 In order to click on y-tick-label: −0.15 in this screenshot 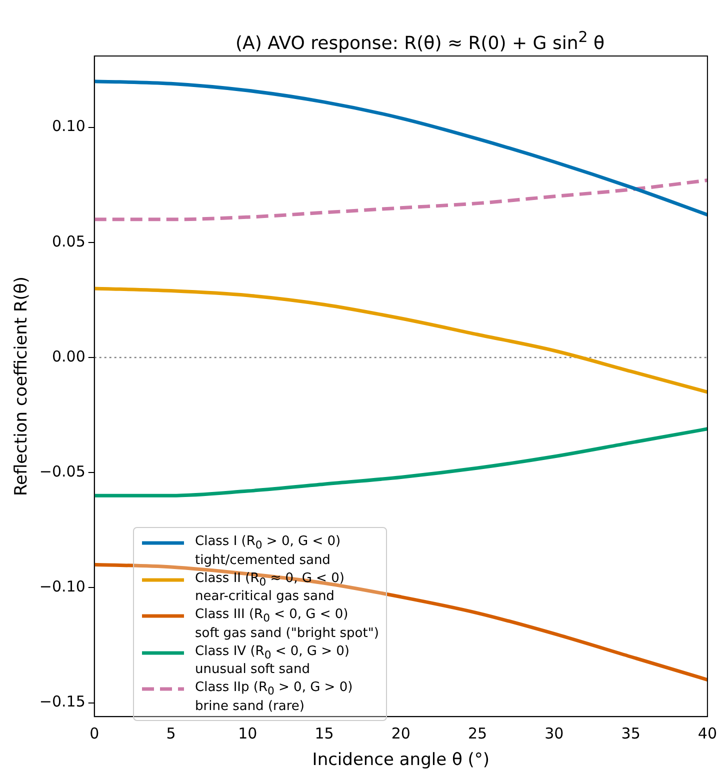, I will do `click(62, 701)`.